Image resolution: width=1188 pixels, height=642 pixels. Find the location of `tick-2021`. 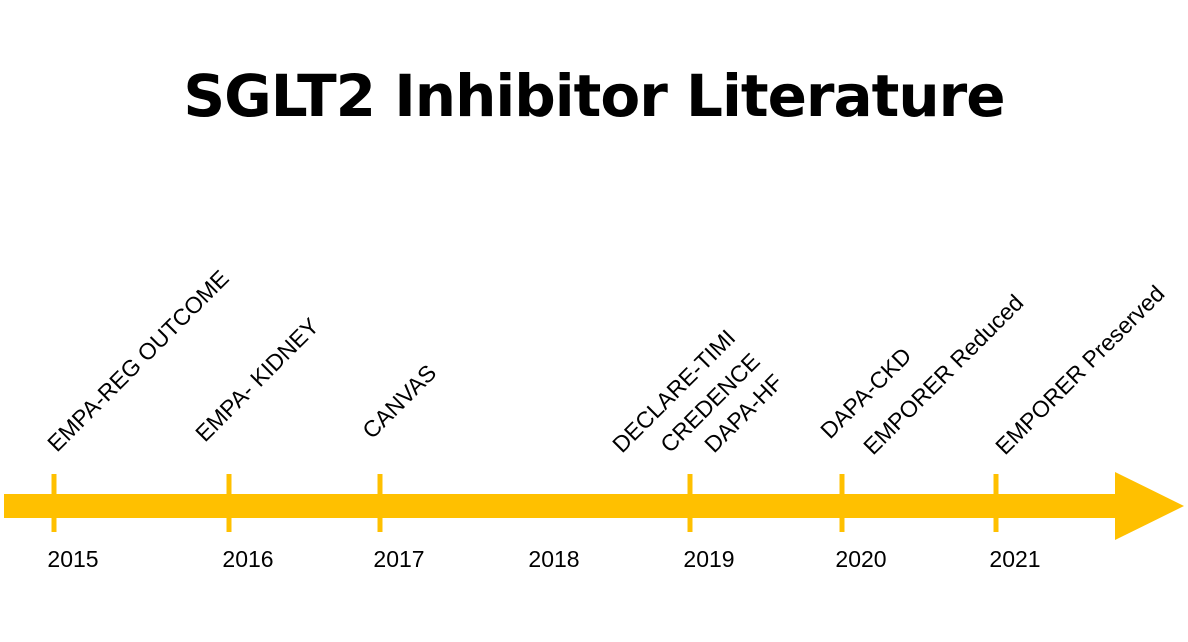

tick-2021 is located at coordinates (996, 503).